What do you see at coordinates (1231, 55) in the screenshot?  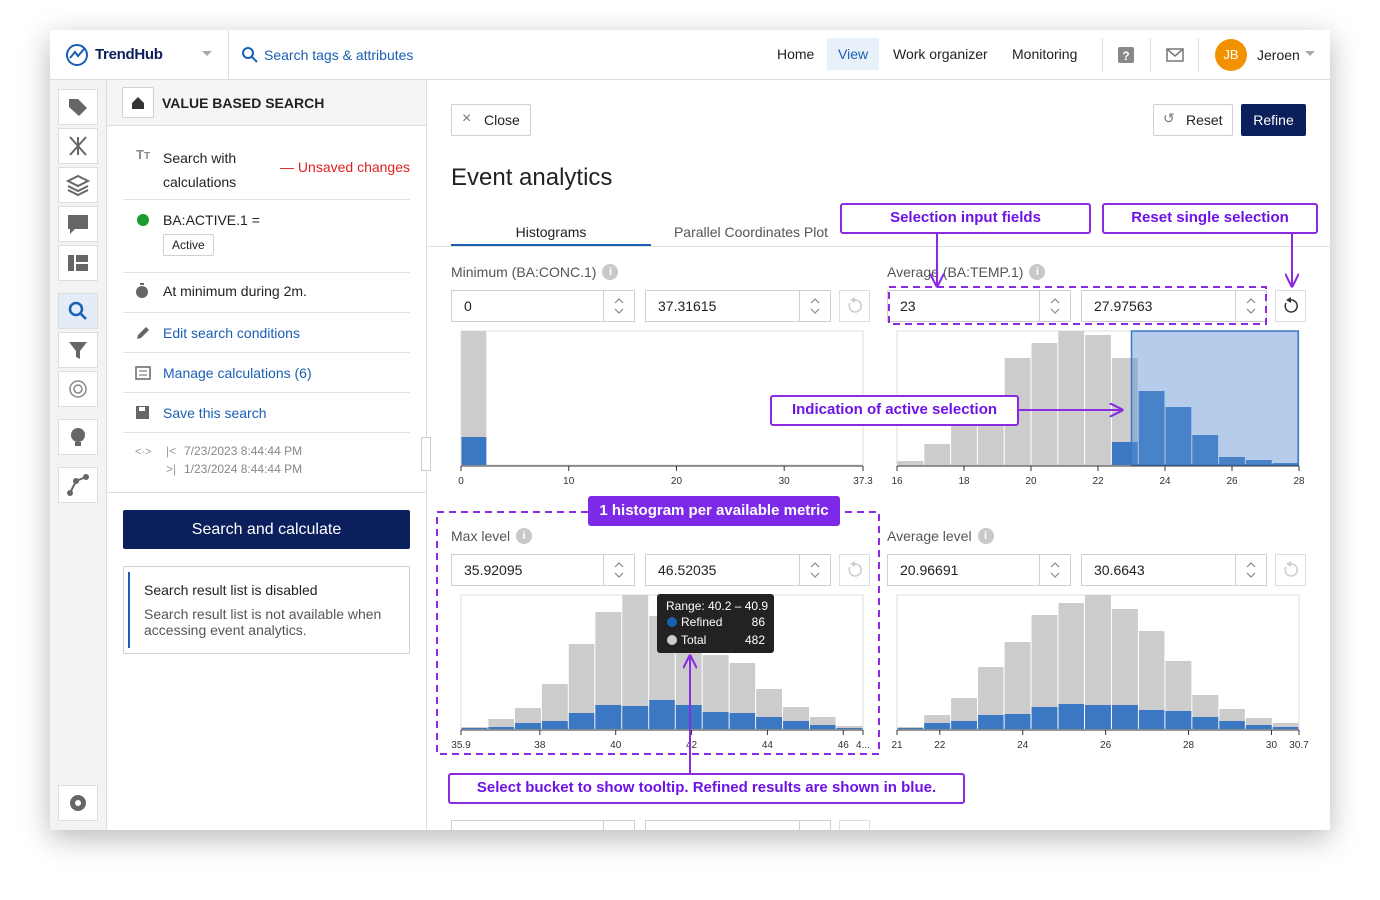 I see `avatar: JB` at bounding box center [1231, 55].